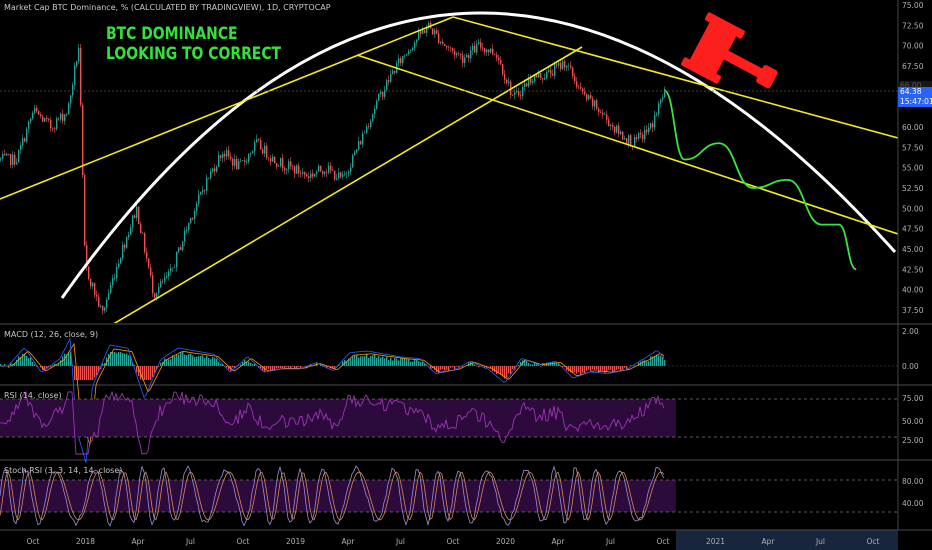 This screenshot has width=932, height=550. I want to click on macd-label: MACD (12, 26, close, 9), so click(51, 334).